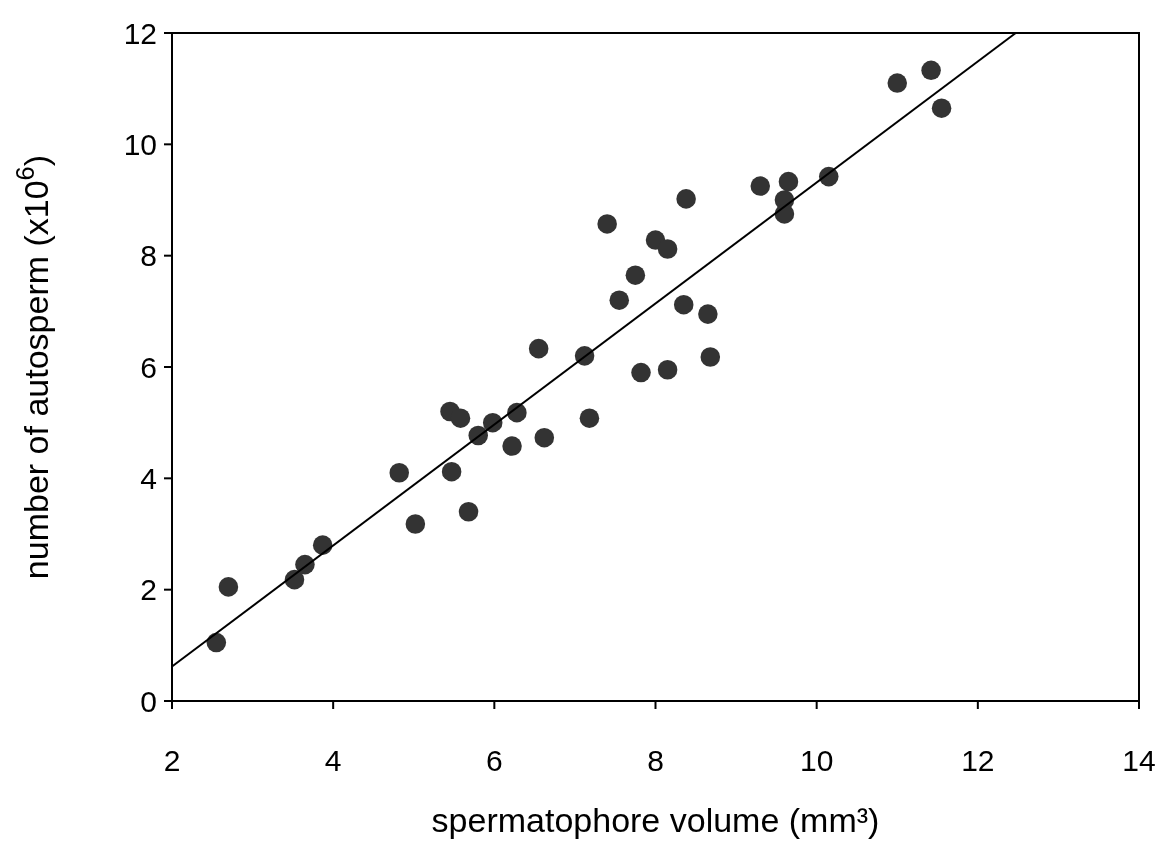 The height and width of the screenshot is (854, 1156). I want to click on y-tick-label: 12, so click(140, 33).